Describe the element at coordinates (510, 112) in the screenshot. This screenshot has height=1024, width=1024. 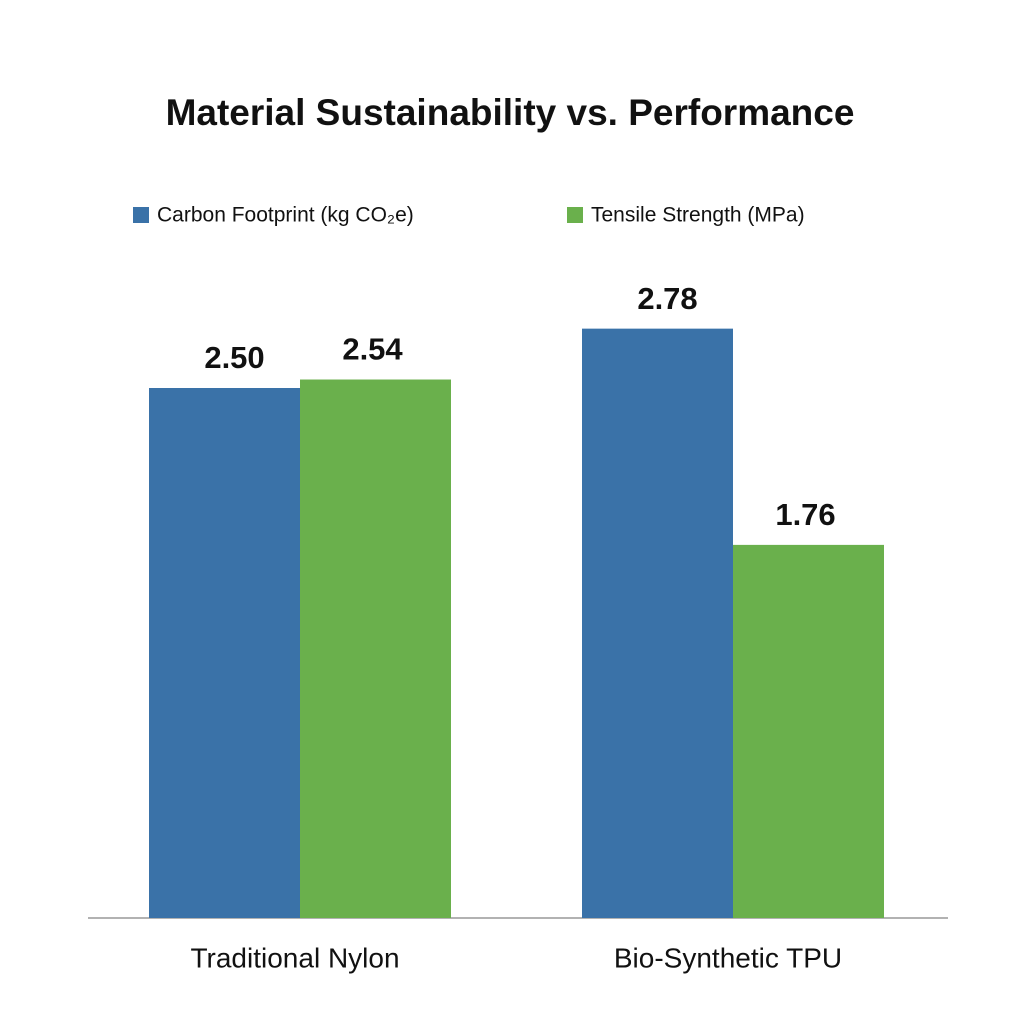
I see `chart-title: Material Sustainability vs. Performance` at that location.